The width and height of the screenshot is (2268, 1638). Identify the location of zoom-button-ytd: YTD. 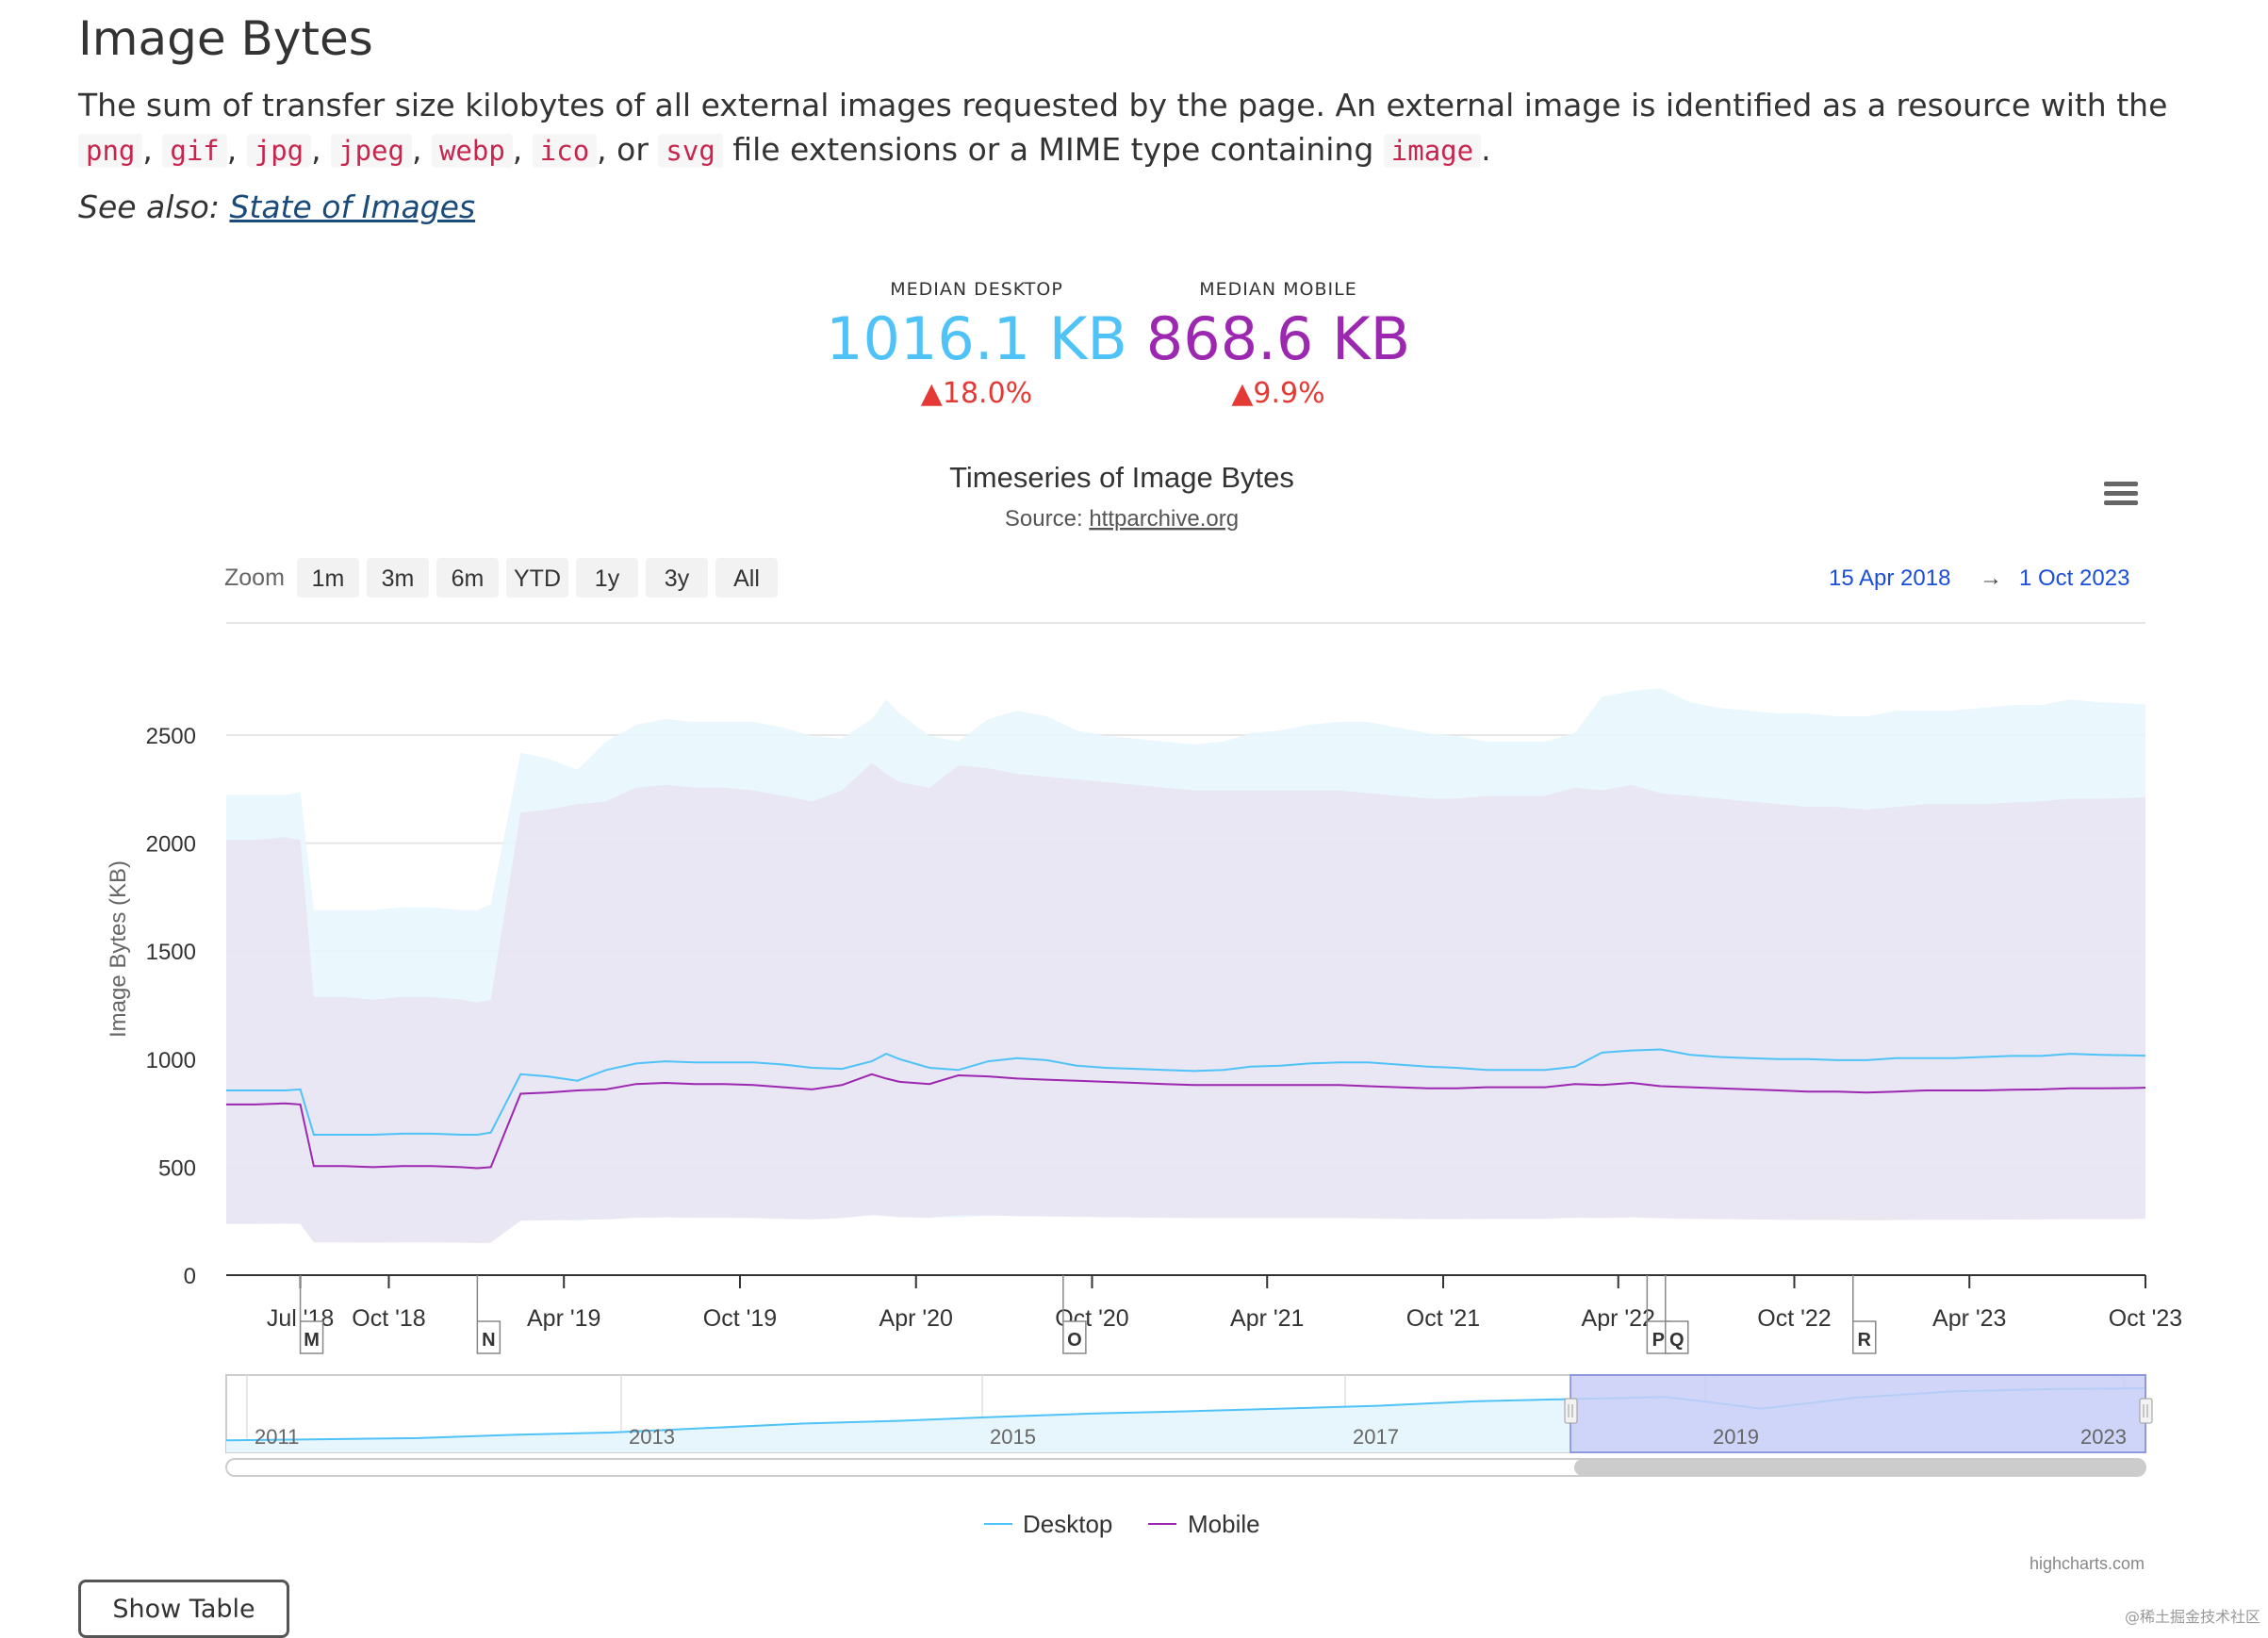
(537, 578).